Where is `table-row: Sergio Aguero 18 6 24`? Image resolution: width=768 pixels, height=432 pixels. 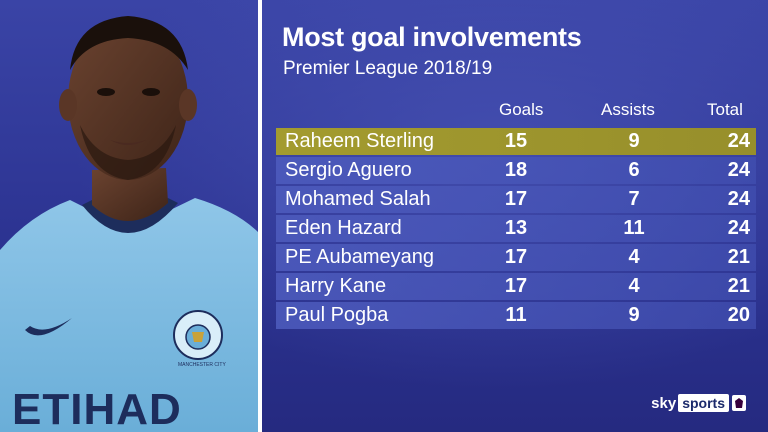
table-row: Sergio Aguero 18 6 24 is located at coordinates (516, 170).